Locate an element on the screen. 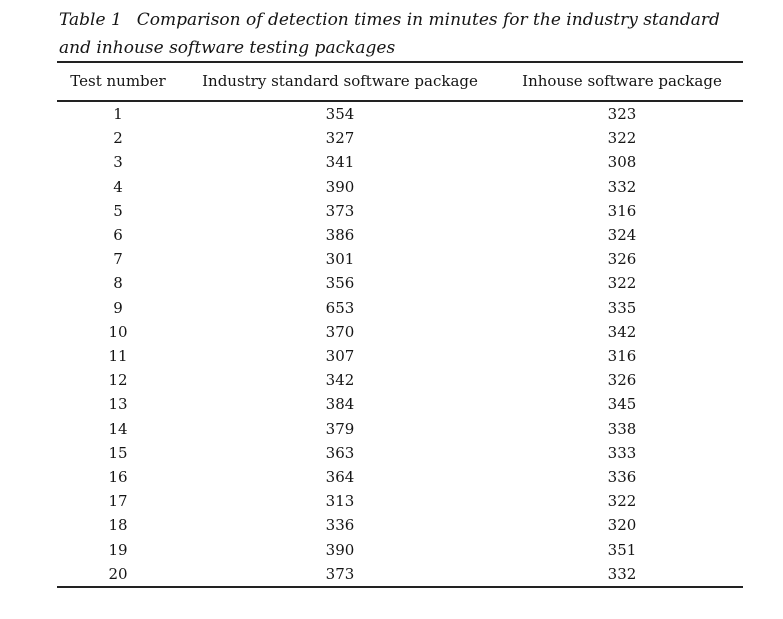 The image size is (783, 619). industry-time-cell: 364 is located at coordinates (340, 477).